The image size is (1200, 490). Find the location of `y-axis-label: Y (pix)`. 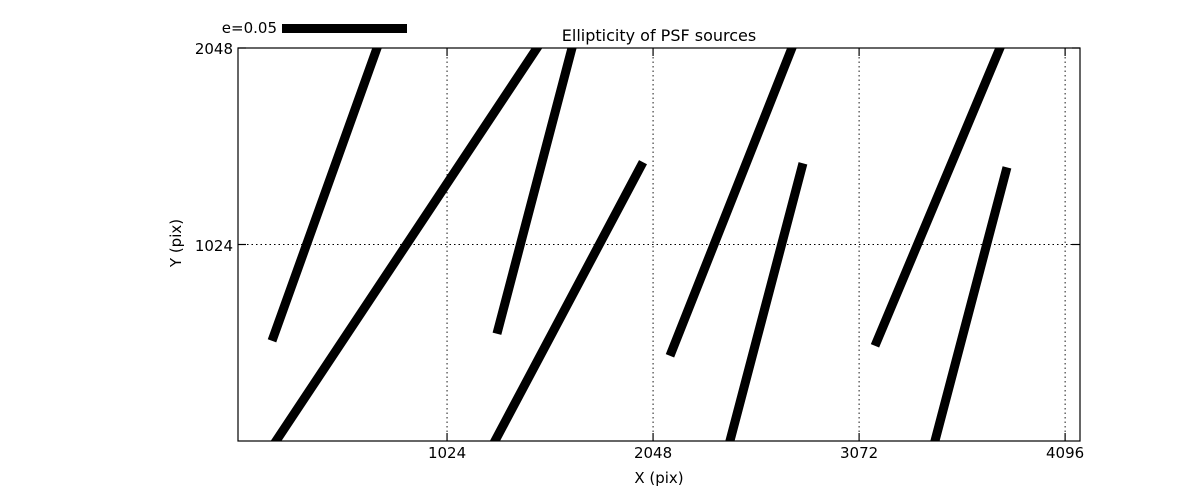

y-axis-label: Y (pix) is located at coordinates (176, 243).